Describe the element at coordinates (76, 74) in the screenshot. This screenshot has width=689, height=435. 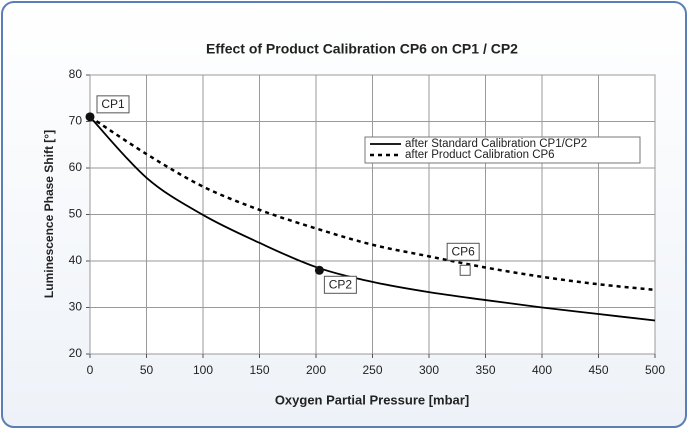
I see `y-tick-label: 80` at that location.